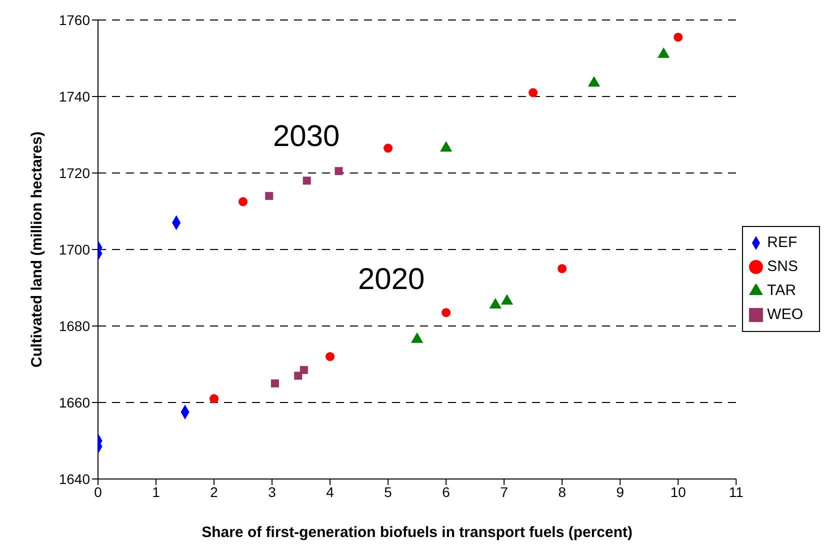 The width and height of the screenshot is (832, 557). I want to click on legend-label: WEO, so click(785, 314).